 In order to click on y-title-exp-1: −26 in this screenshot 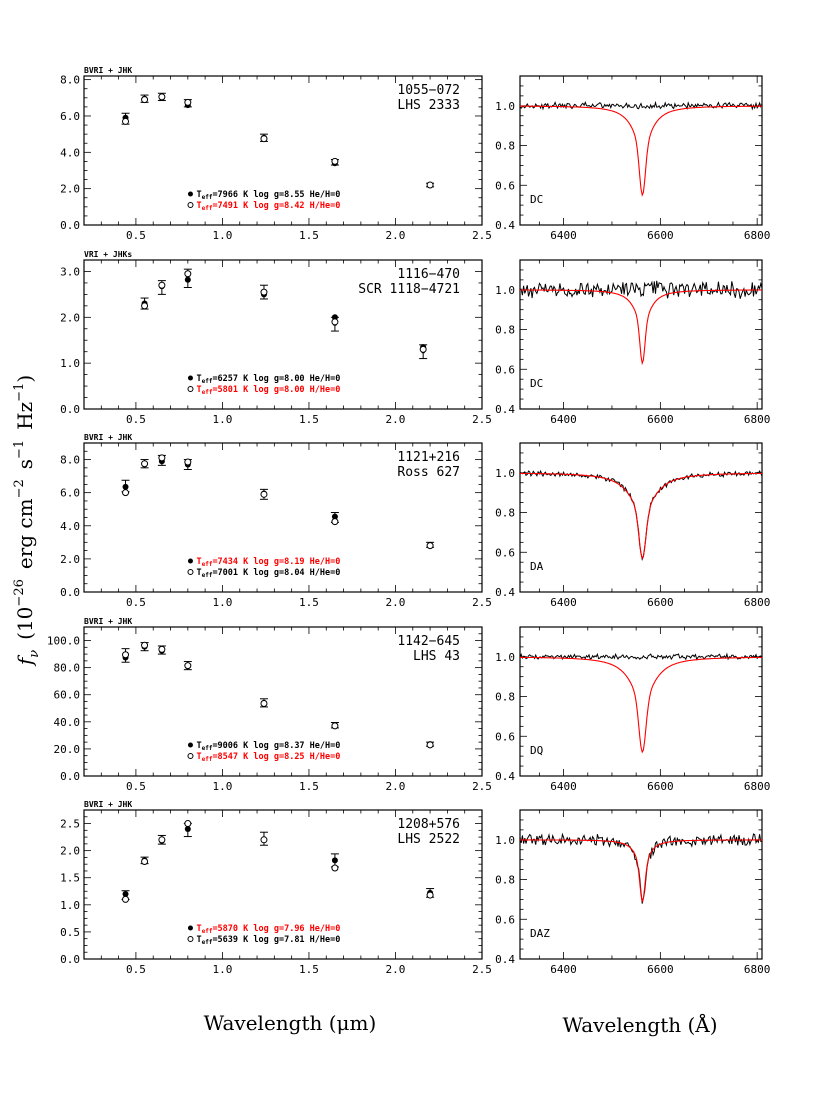, I will do `click(19, 592)`.